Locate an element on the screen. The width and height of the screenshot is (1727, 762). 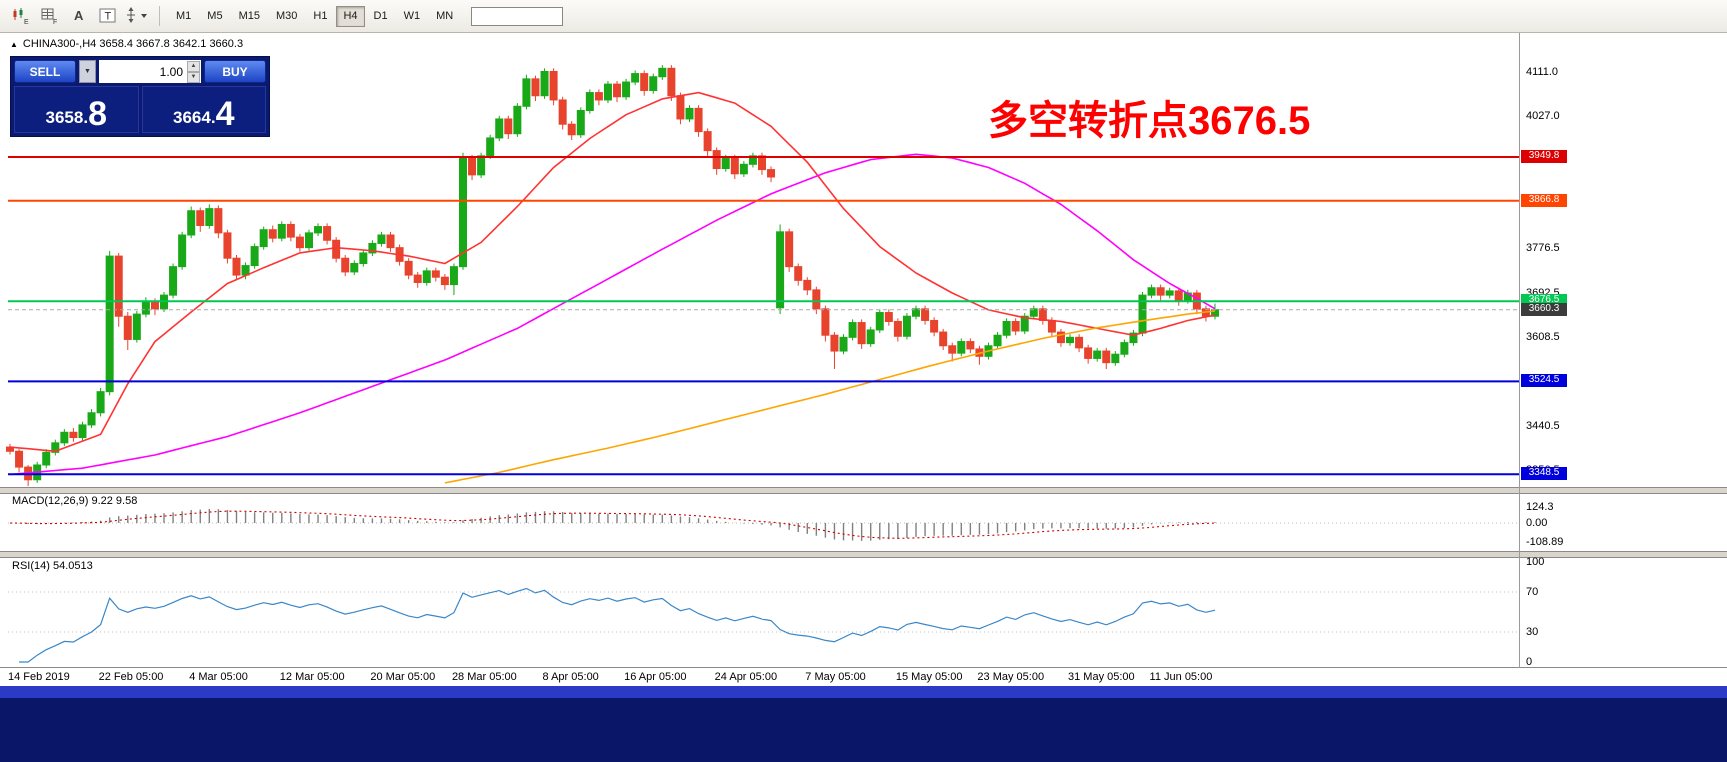
volume-up-button: ▲ is located at coordinates (193, 66).